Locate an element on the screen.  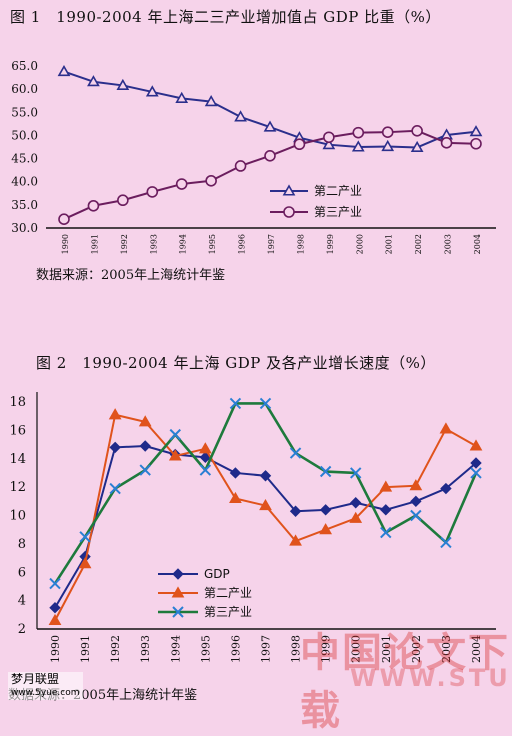
series-line is located at coordinates (270, 109).